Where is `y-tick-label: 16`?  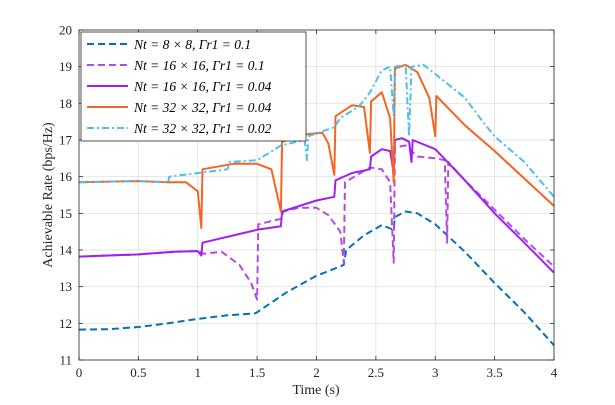 y-tick-label: 16 is located at coordinates (66, 176).